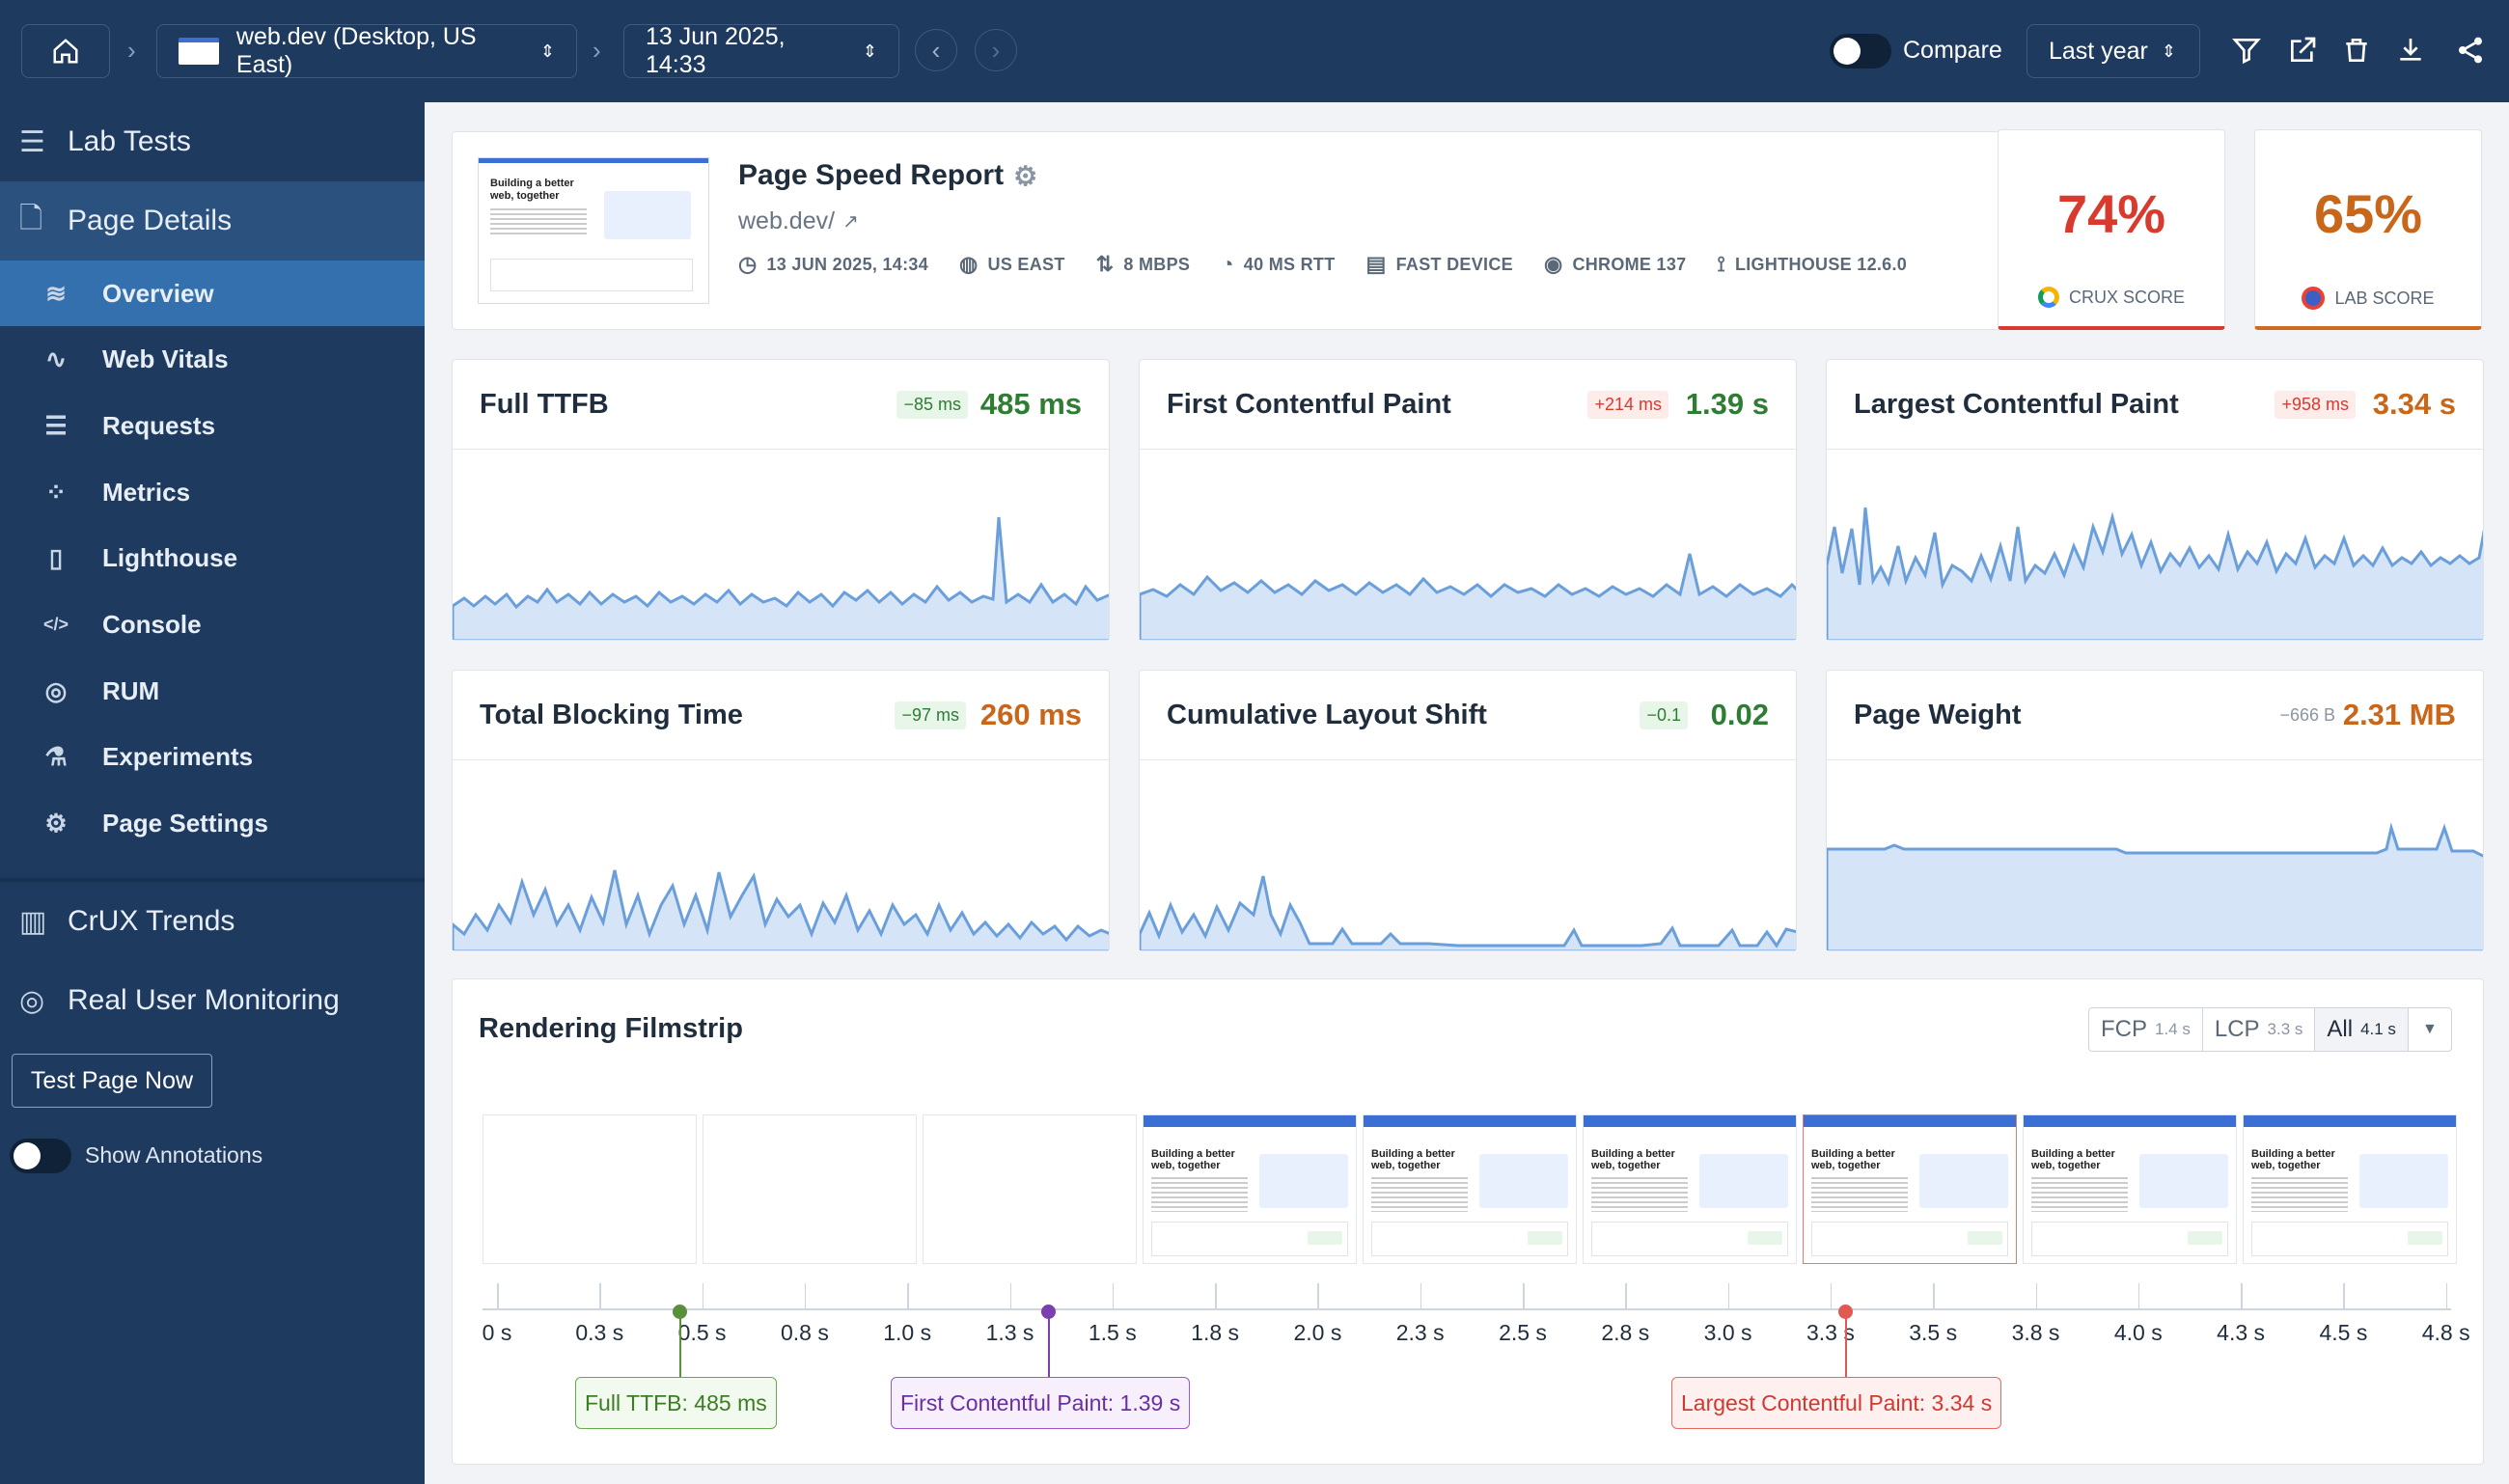 This screenshot has width=2509, height=1484. What do you see at coordinates (887, 175) in the screenshot?
I see `page-title: Page Speed Report ⚙` at bounding box center [887, 175].